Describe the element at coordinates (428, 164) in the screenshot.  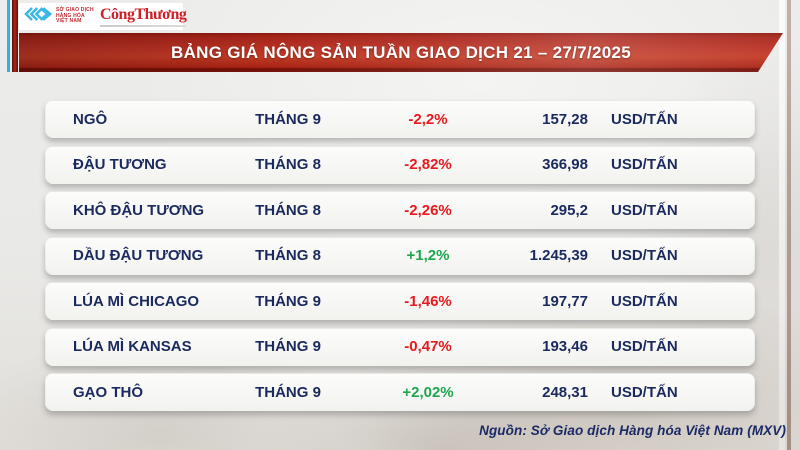
I see `change-percent: -2,82%` at that location.